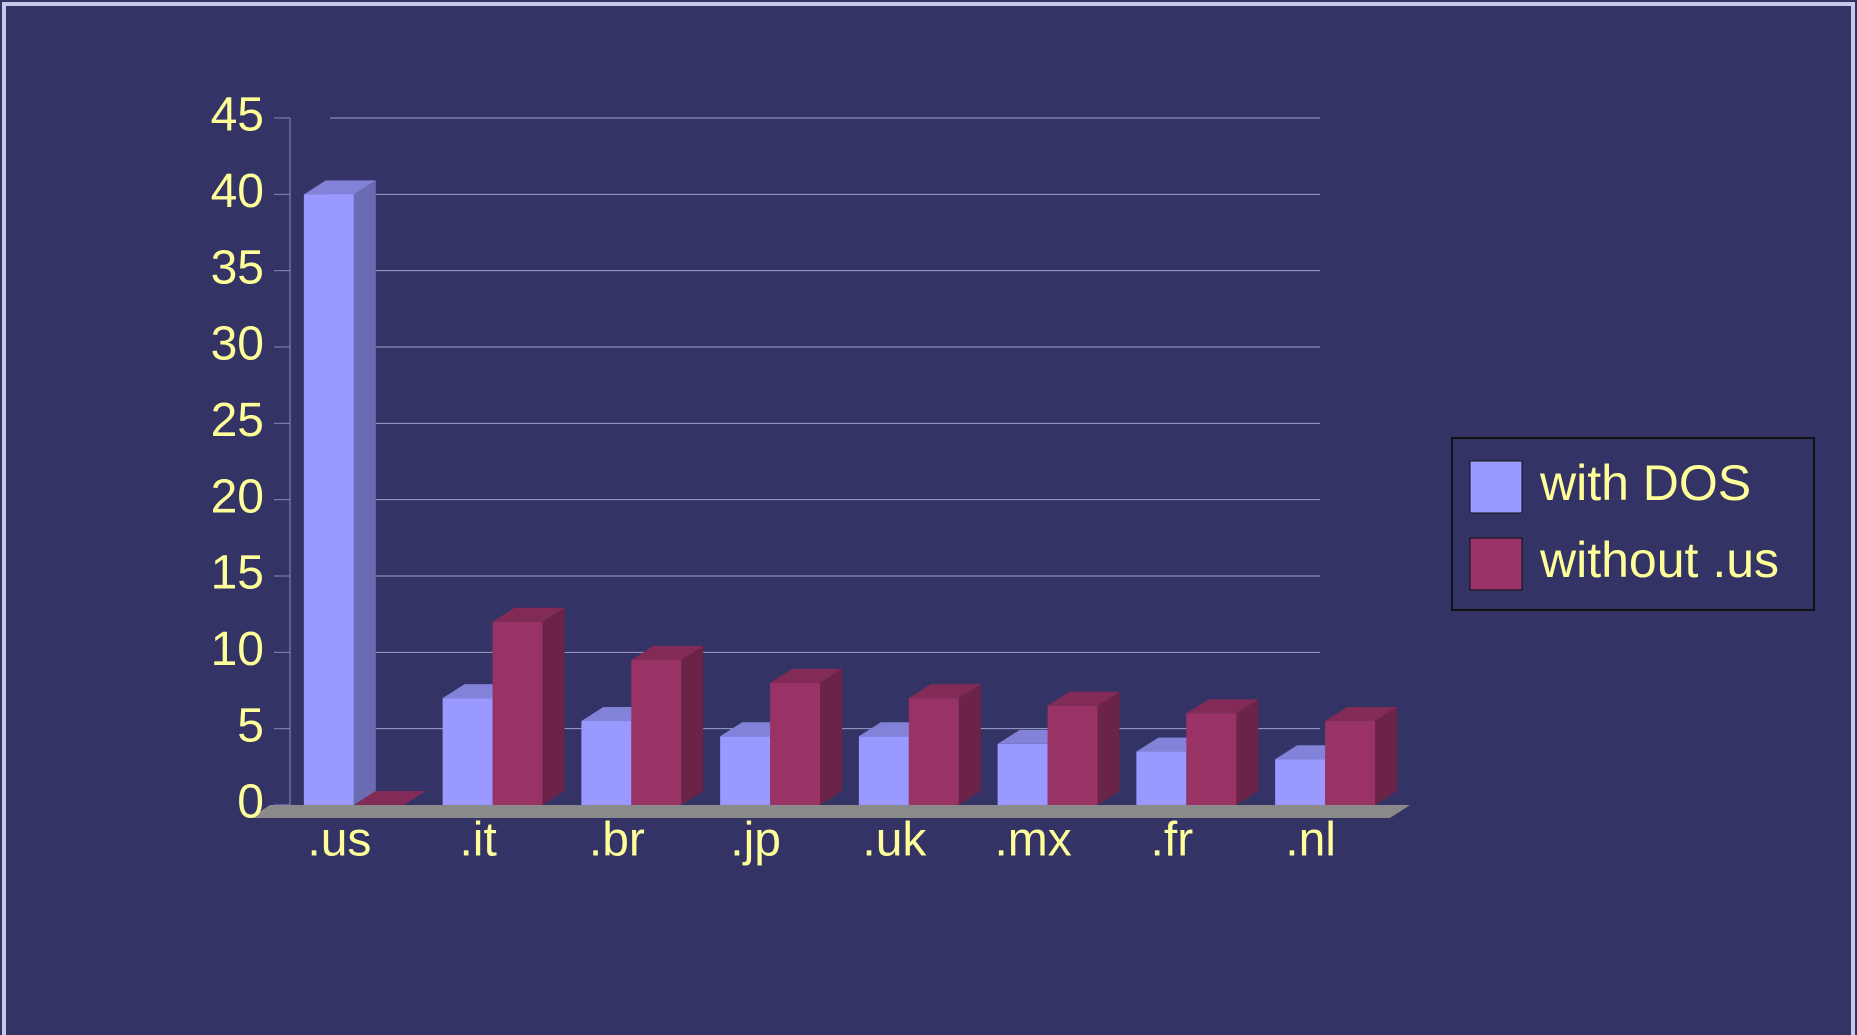  I want to click on x-tick-label: .us, so click(339, 840).